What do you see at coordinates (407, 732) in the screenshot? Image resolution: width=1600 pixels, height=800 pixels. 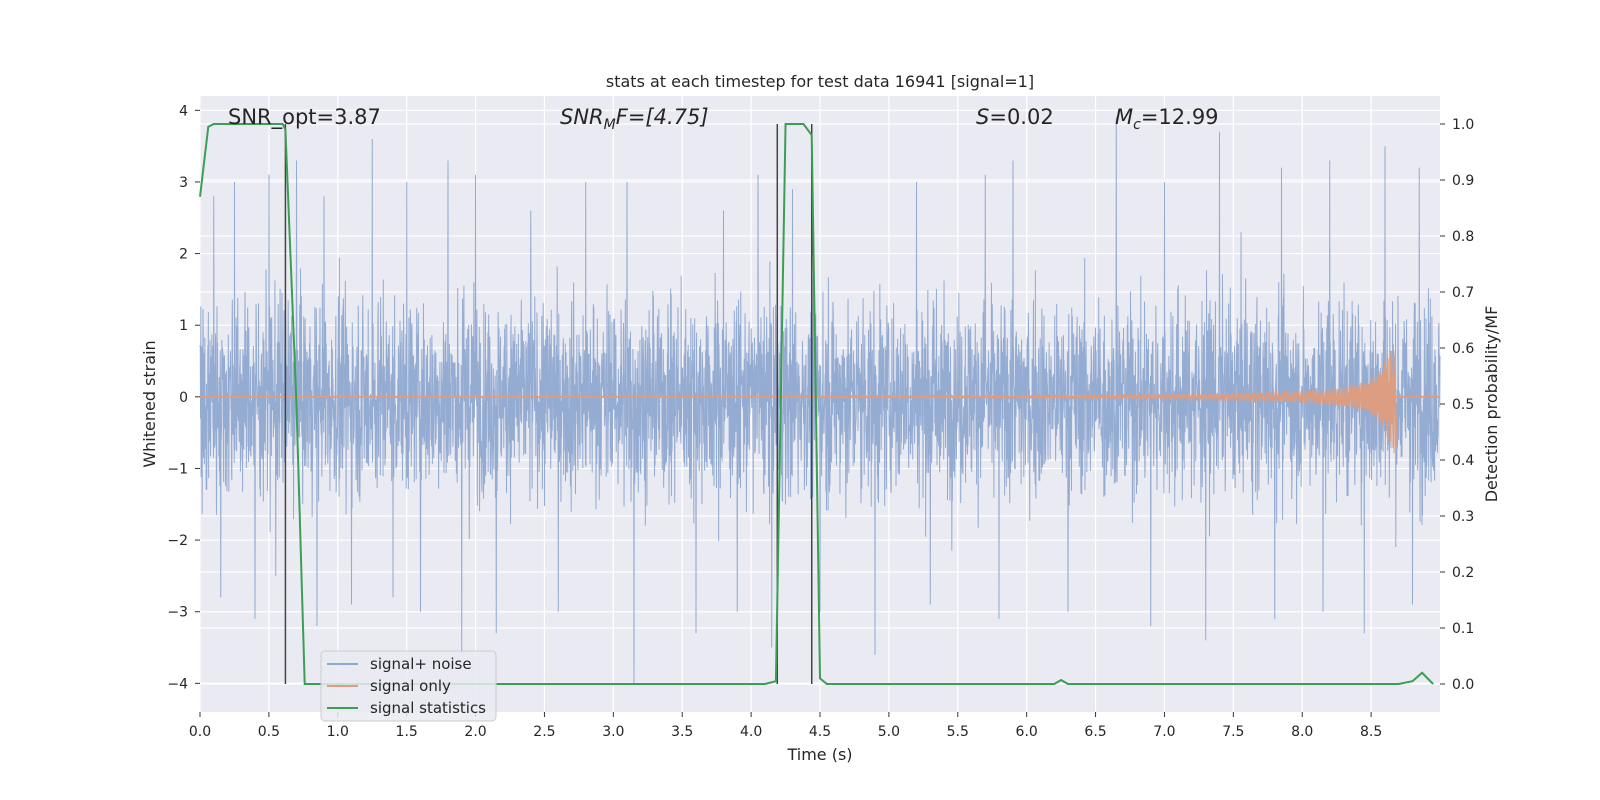 I see `x-tick-label: 1.5` at bounding box center [407, 732].